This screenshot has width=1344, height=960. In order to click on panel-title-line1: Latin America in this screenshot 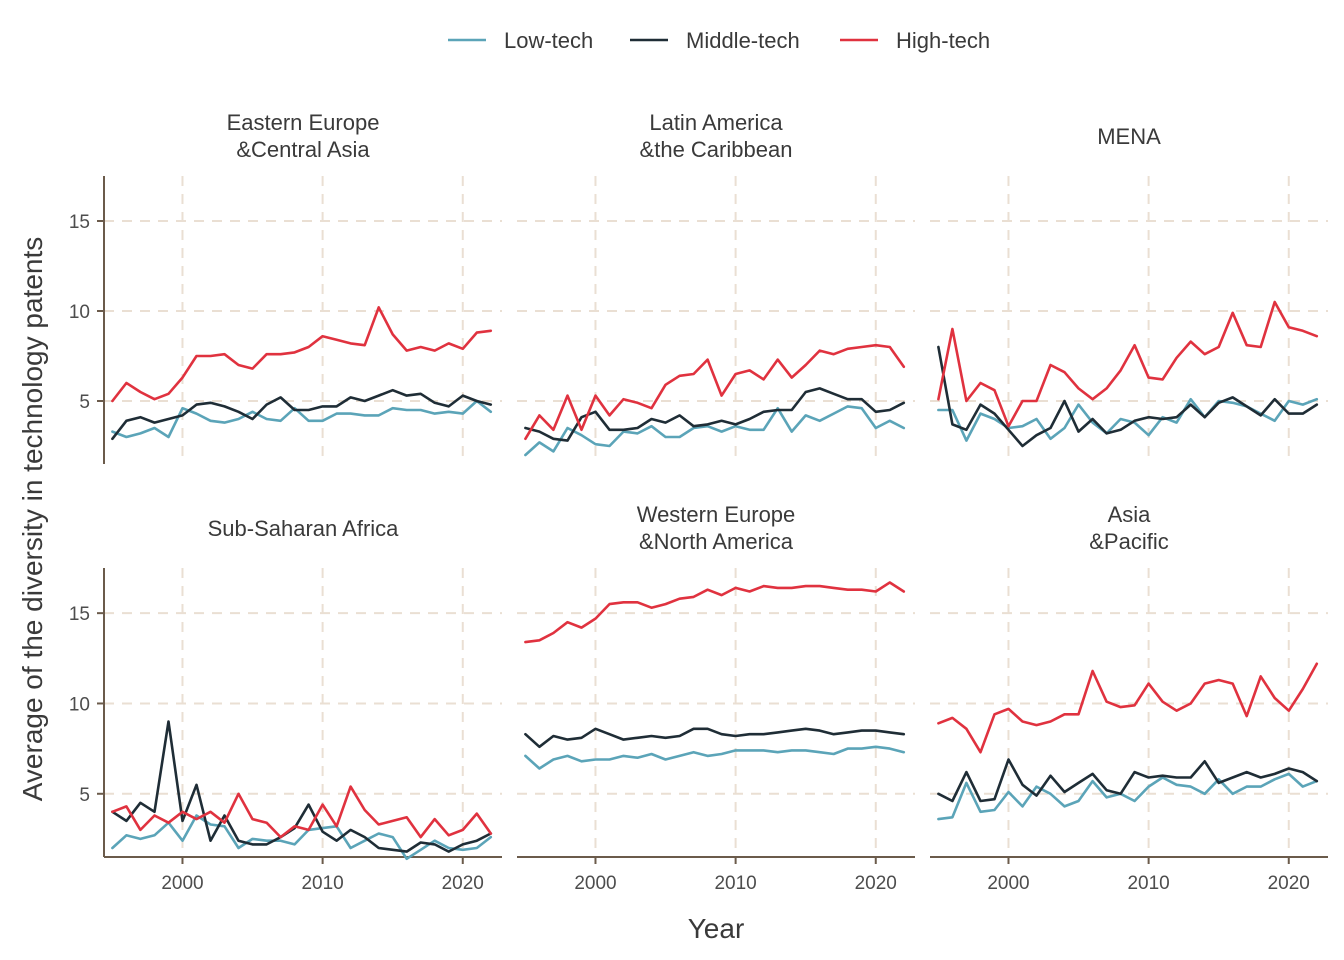, I will do `click(716, 122)`.